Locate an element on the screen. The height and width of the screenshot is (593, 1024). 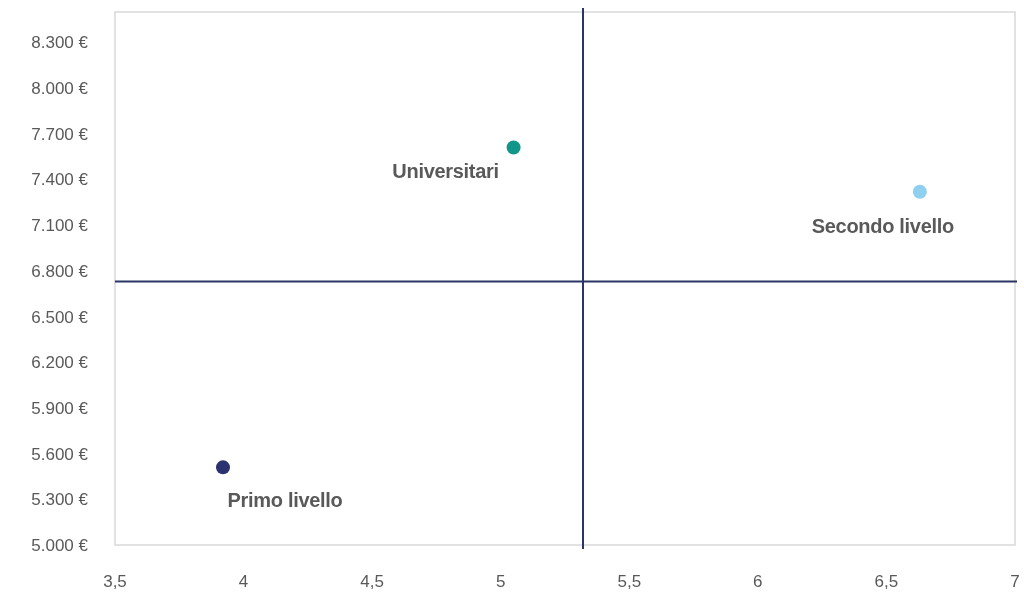
y-tick-label: 5.300 € is located at coordinates (60, 500).